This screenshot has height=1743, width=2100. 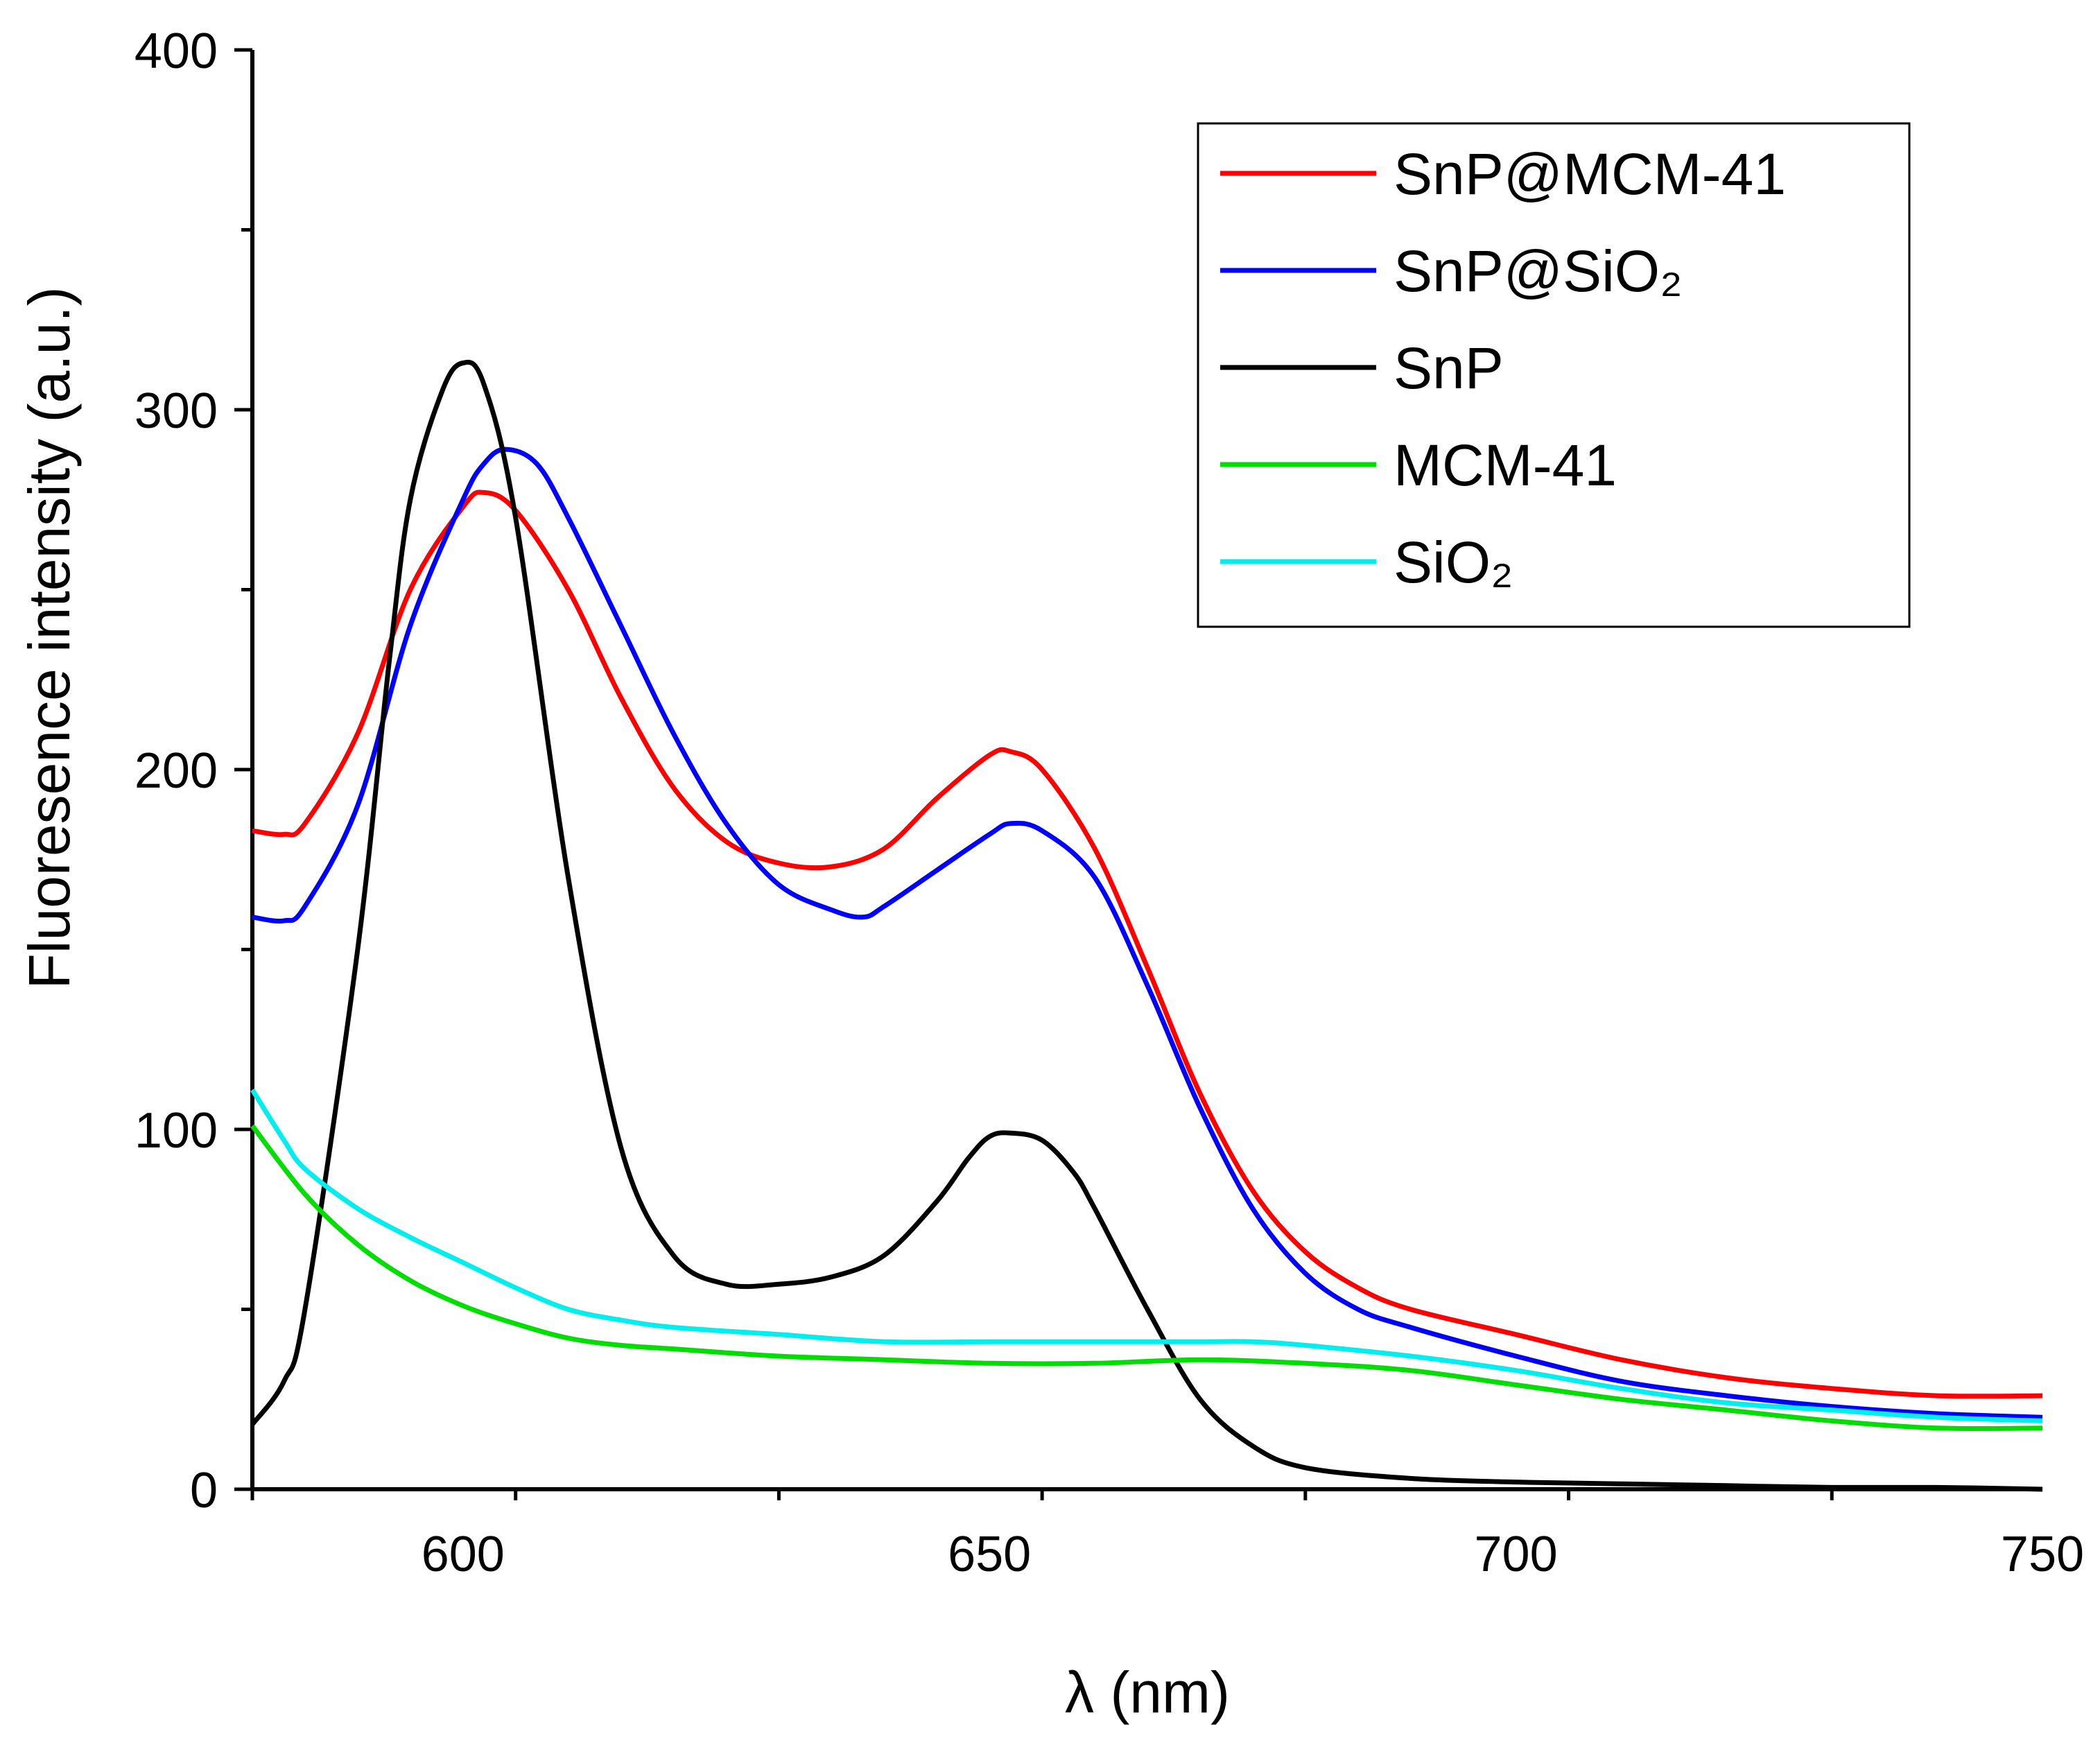 I want to click on legend-label-5: SiO₂, so click(x=1454, y=562).